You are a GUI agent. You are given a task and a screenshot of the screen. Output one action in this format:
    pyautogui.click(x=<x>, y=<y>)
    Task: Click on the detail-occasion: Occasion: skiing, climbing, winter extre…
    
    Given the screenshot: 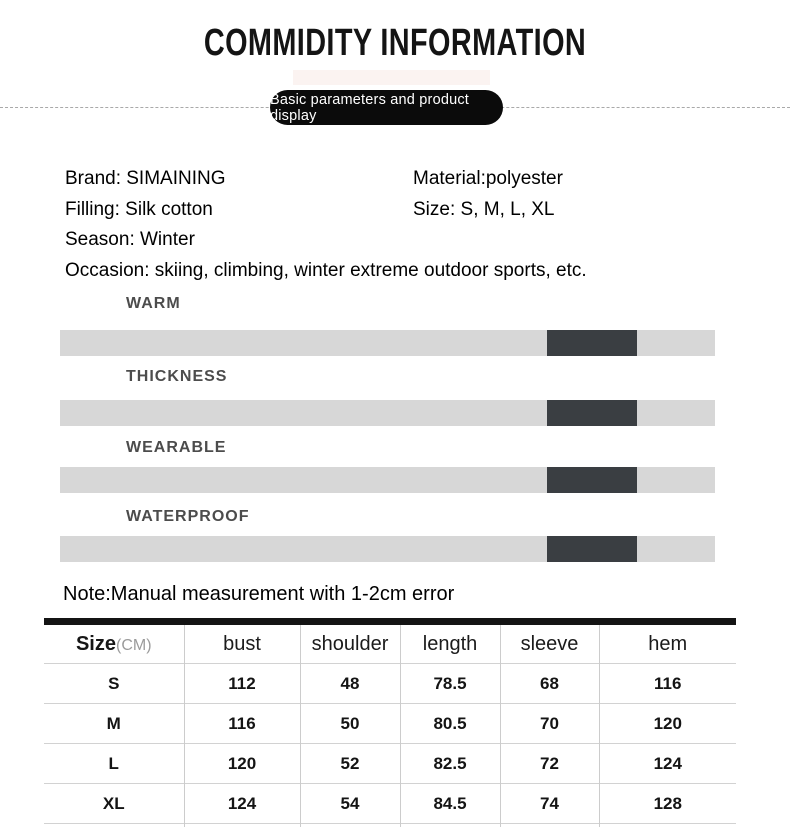 What is the action you would take?
    pyautogui.click(x=326, y=270)
    